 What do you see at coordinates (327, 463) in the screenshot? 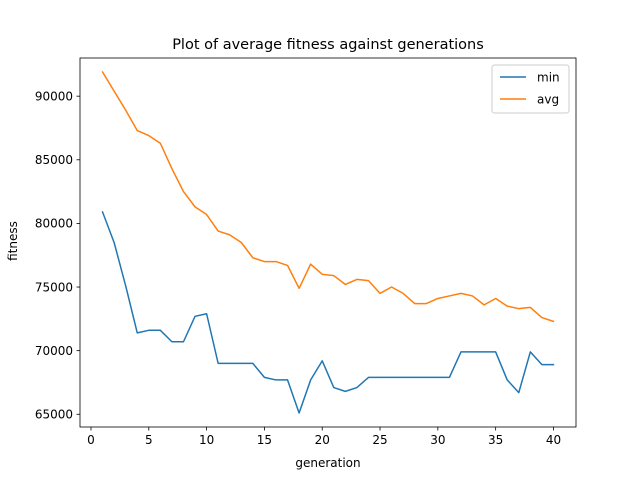
I see `x-axis-label: generation` at bounding box center [327, 463].